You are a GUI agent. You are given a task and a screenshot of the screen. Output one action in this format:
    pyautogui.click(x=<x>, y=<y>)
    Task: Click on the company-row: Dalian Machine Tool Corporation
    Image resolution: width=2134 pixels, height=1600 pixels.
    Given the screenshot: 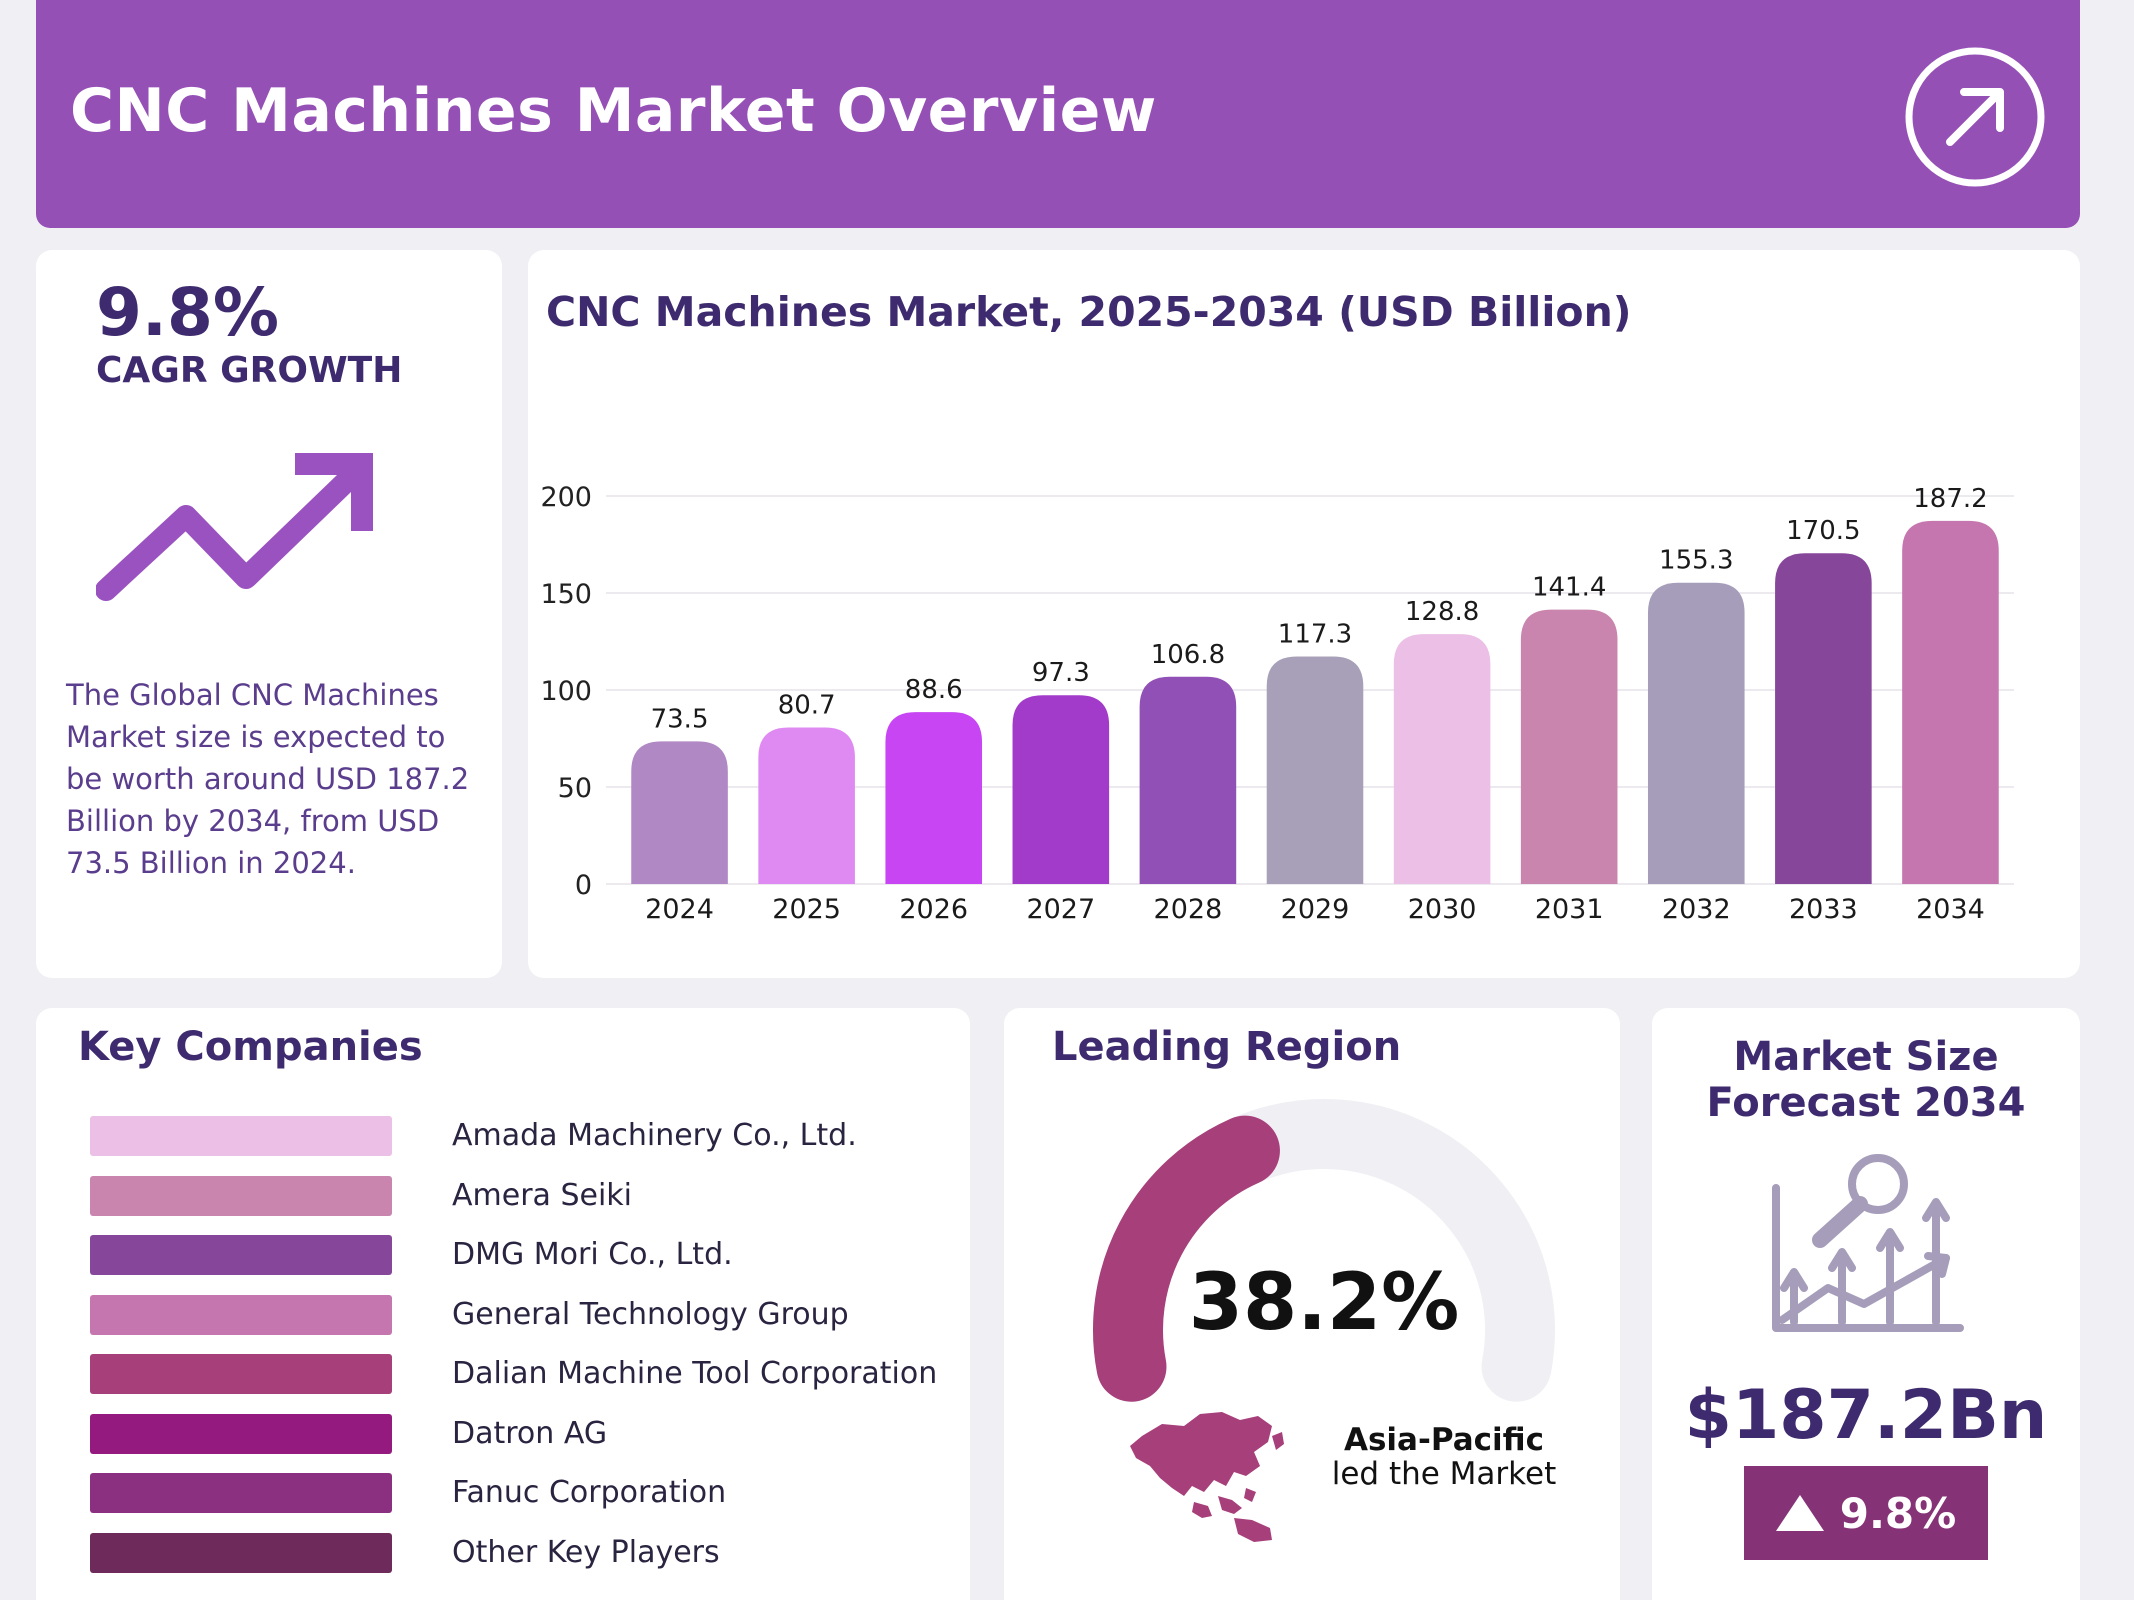 What is the action you would take?
    pyautogui.click(x=520, y=1374)
    